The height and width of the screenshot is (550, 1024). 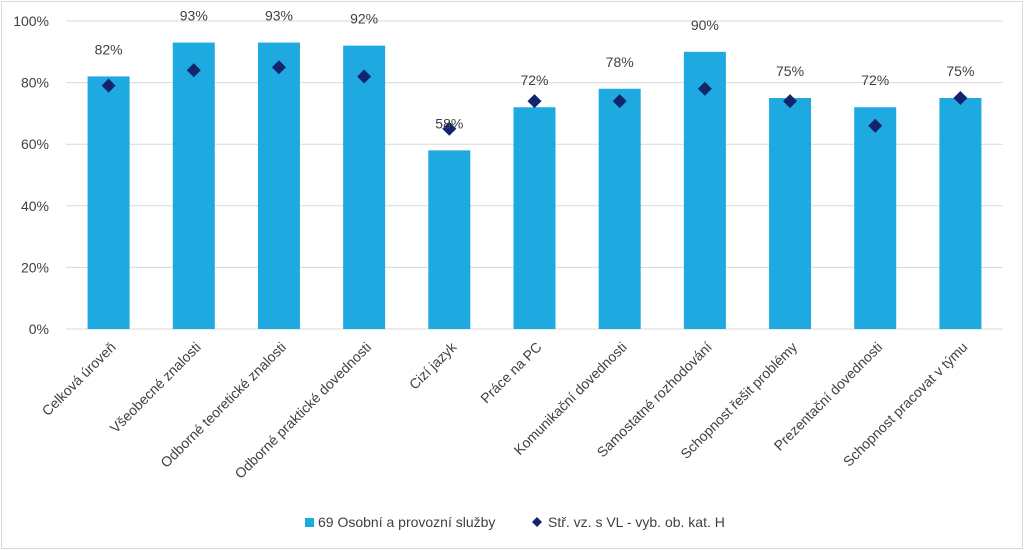 What do you see at coordinates (510, 372) in the screenshot?
I see `category-label: Práce na PC` at bounding box center [510, 372].